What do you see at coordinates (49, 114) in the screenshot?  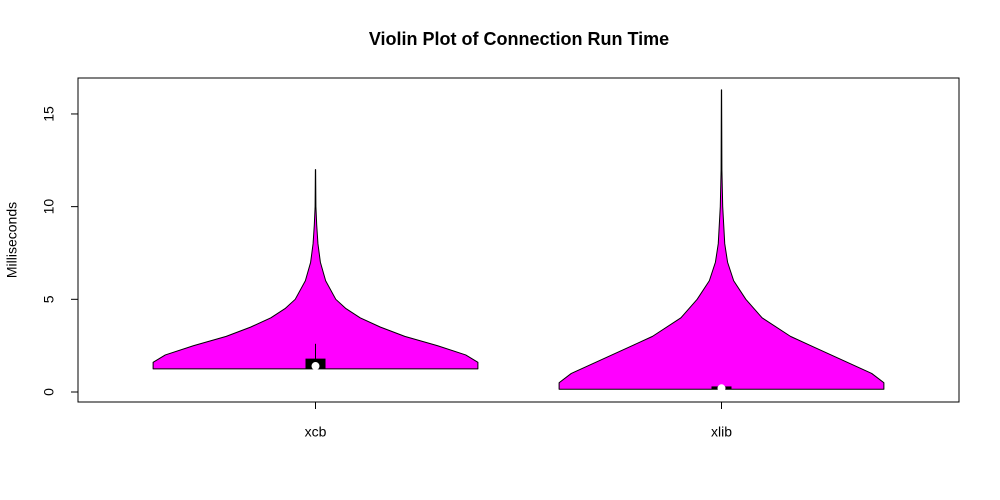 I see `y-tick-label: 15` at bounding box center [49, 114].